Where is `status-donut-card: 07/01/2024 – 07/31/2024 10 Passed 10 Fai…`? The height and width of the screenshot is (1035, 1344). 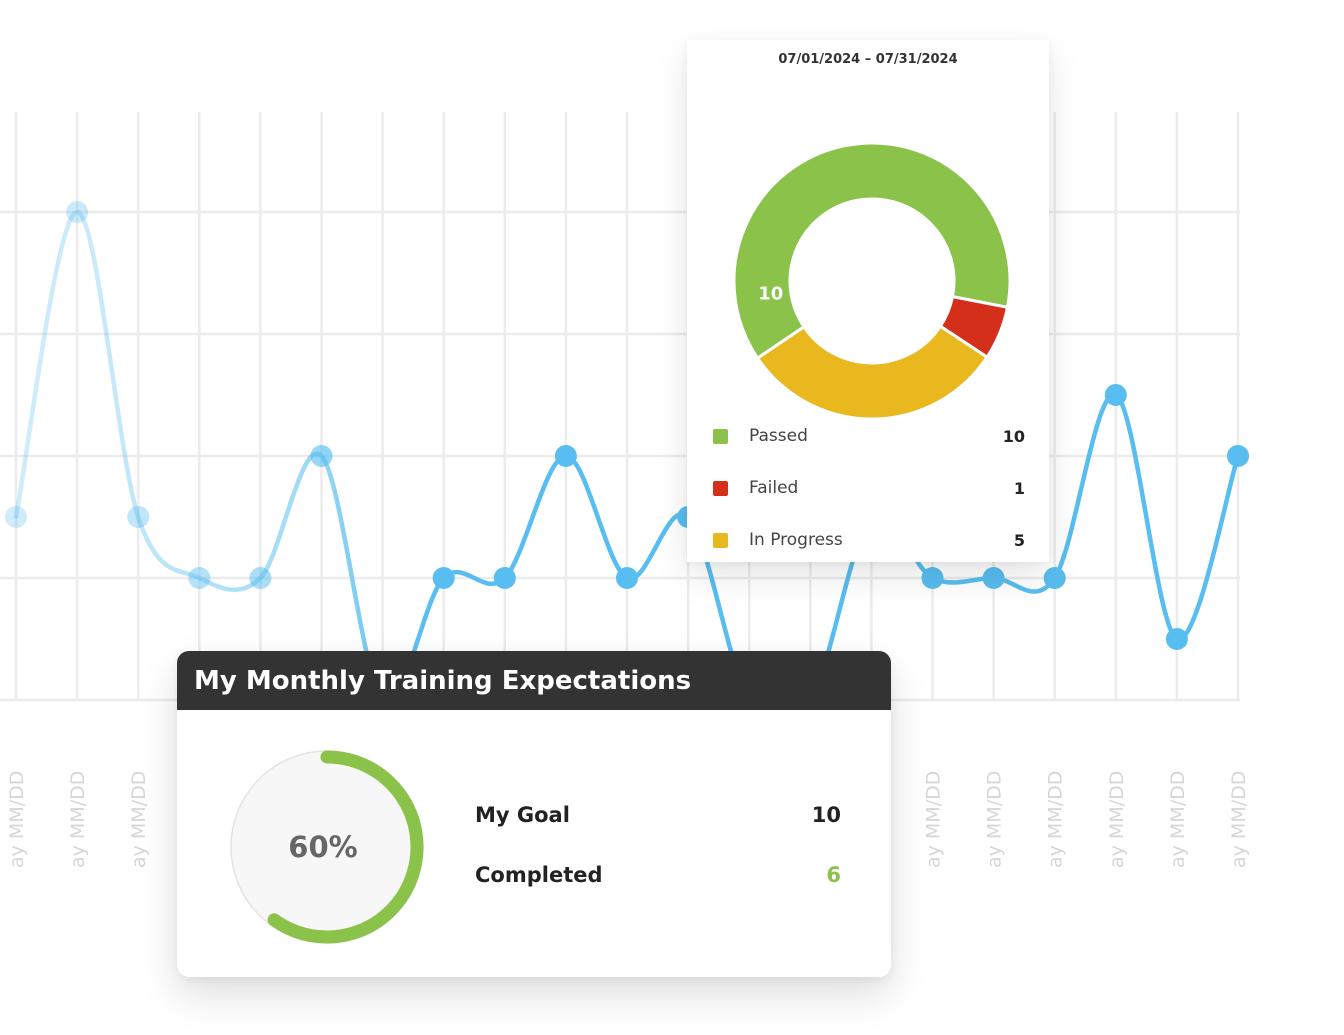
status-donut-card: 07/01/2024 – 07/31/2024 10 Passed 10 Fai… is located at coordinates (868, 301).